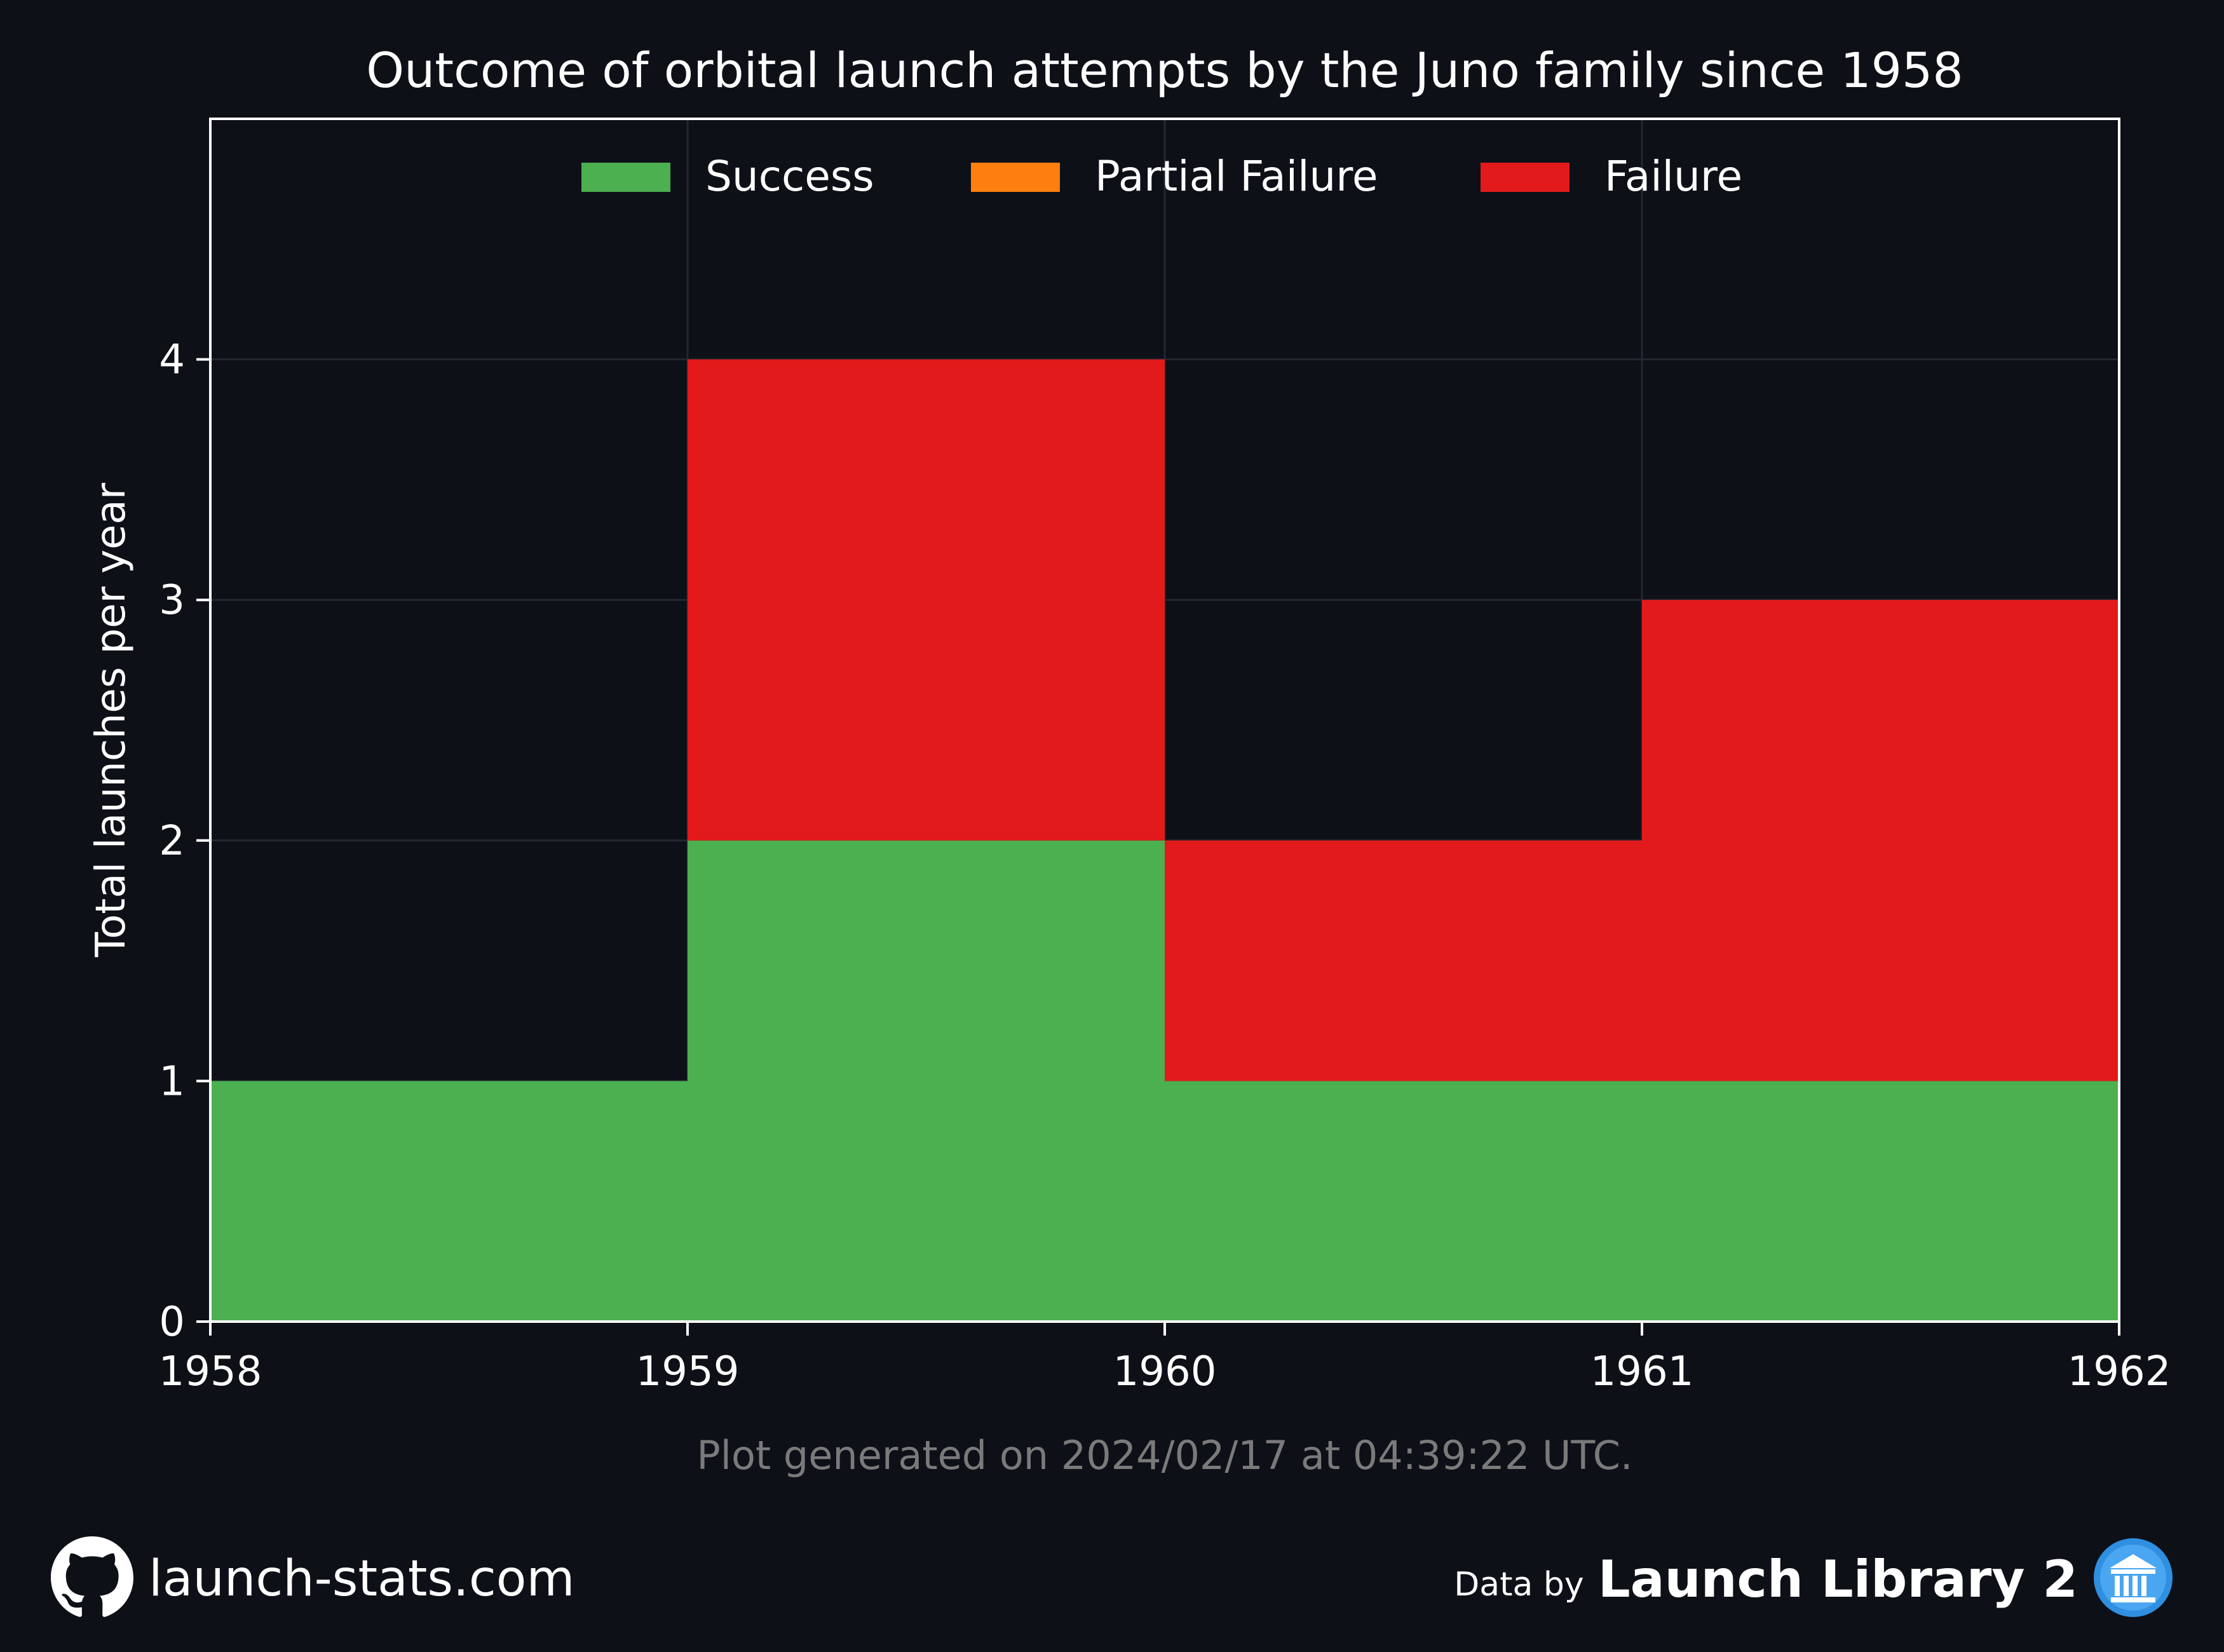 This screenshot has height=1652, width=2224. I want to click on bar-success-1959, so click(927, 1081).